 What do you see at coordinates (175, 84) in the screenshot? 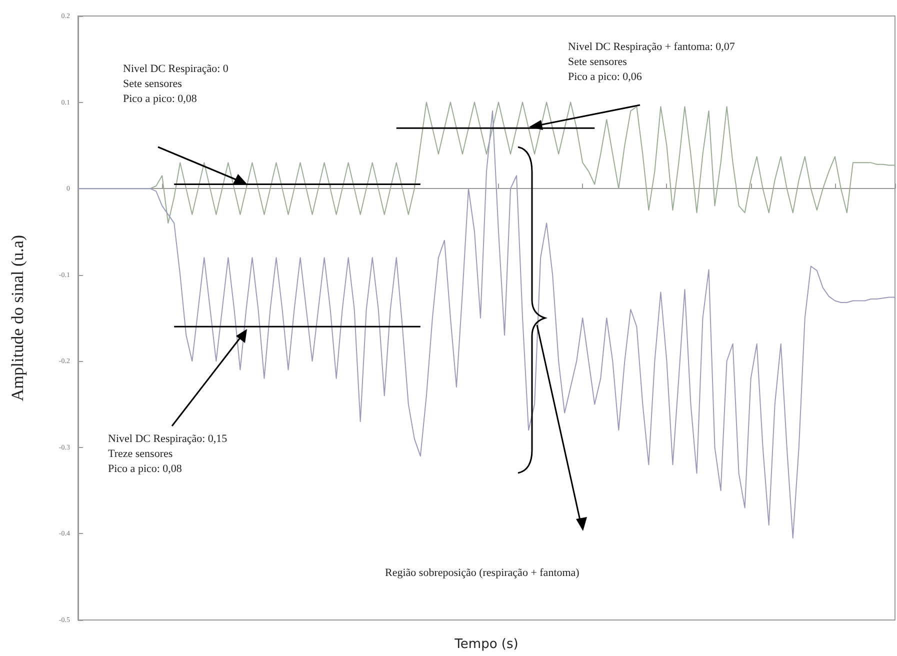
I see `annotation: Nivel DC Respiração: 0 Sete sensores Pico a pico: 0,08` at bounding box center [175, 84].